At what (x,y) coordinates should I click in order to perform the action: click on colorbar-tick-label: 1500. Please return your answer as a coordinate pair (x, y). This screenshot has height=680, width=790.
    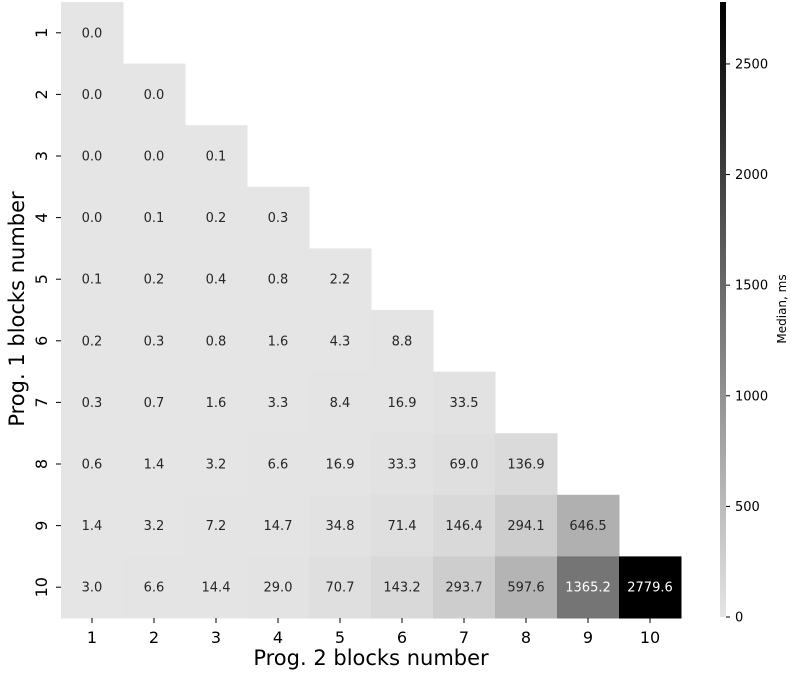
    Looking at the image, I should click on (751, 286).